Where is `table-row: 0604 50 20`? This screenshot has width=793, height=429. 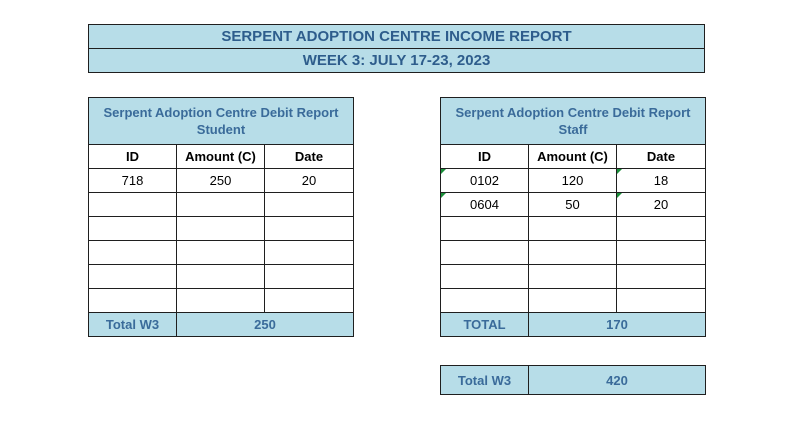
table-row: 0604 50 20 is located at coordinates (573, 204).